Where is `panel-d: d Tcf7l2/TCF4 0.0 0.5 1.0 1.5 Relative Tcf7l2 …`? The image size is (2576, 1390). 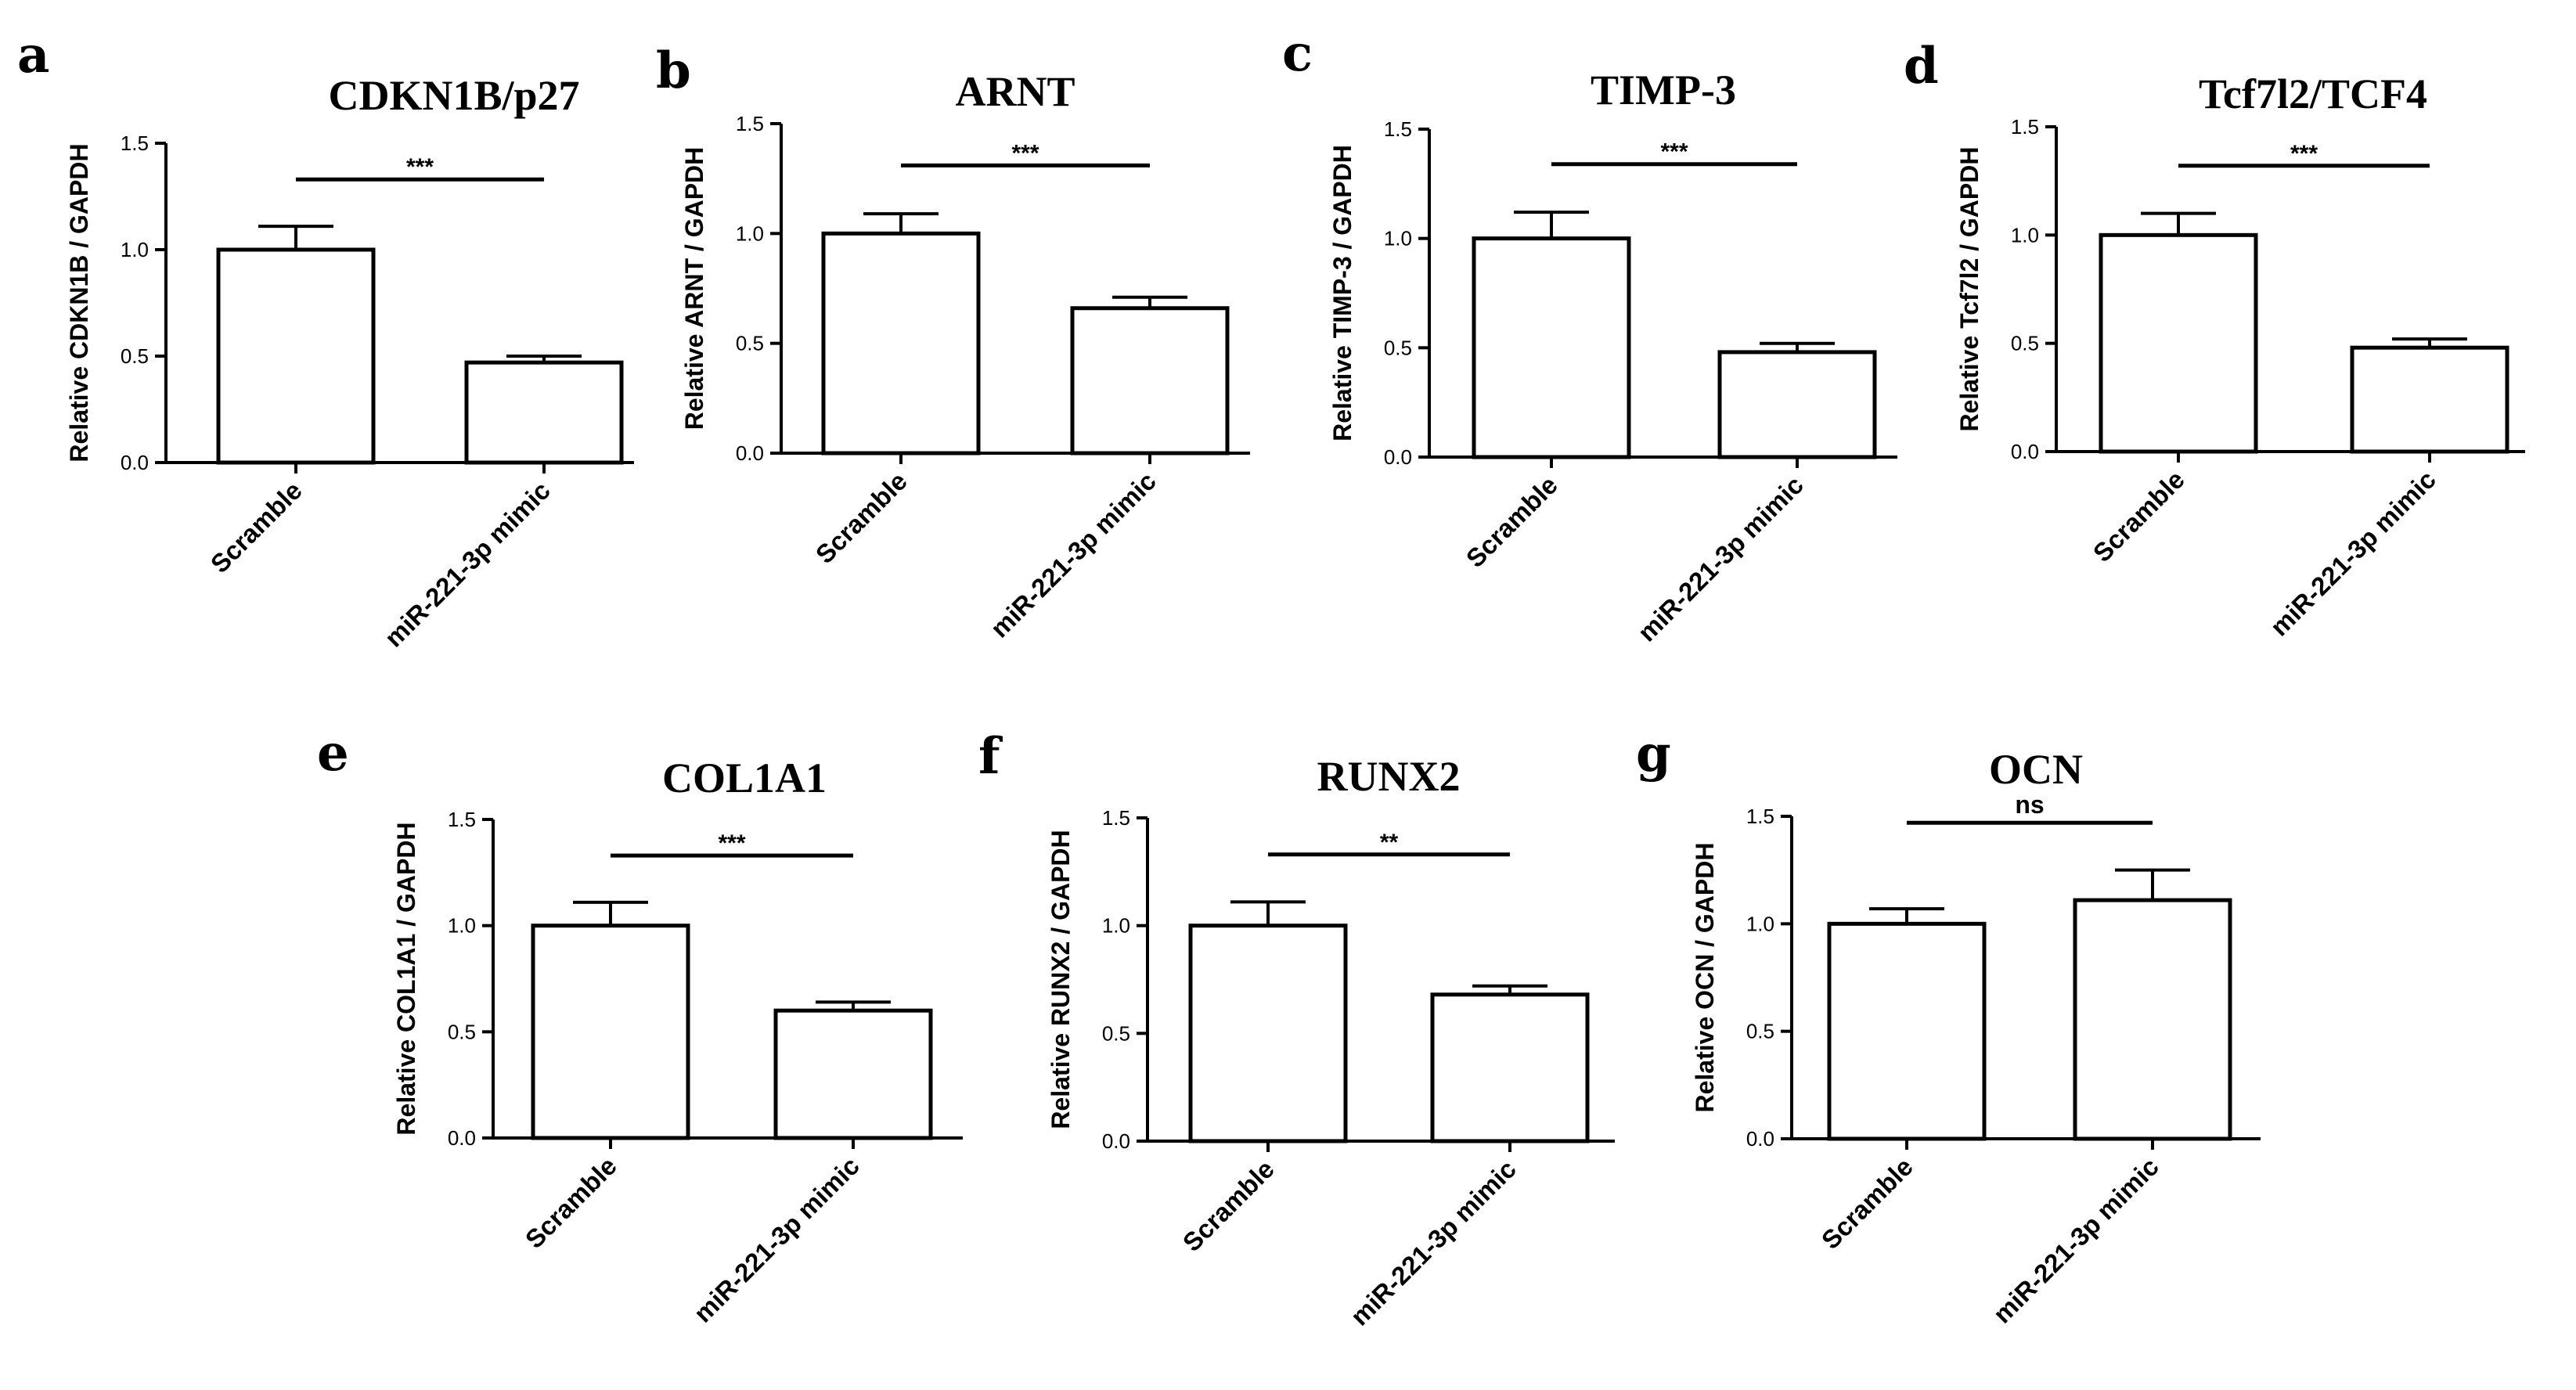 panel-d: d Tcf7l2/TCF4 0.0 0.5 1.0 1.5 Relative Tcf7l2 … is located at coordinates (2214, 339).